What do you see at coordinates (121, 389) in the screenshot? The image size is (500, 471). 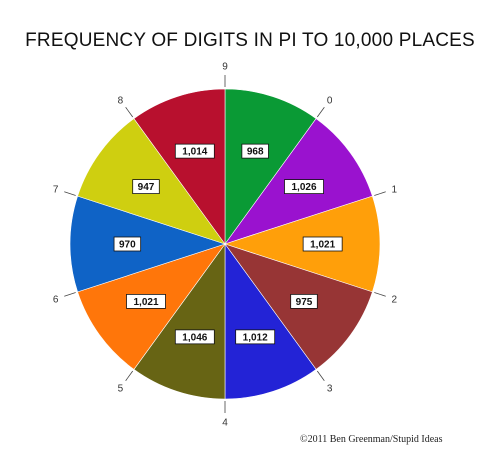 I see `digit-label-5: 5` at bounding box center [121, 389].